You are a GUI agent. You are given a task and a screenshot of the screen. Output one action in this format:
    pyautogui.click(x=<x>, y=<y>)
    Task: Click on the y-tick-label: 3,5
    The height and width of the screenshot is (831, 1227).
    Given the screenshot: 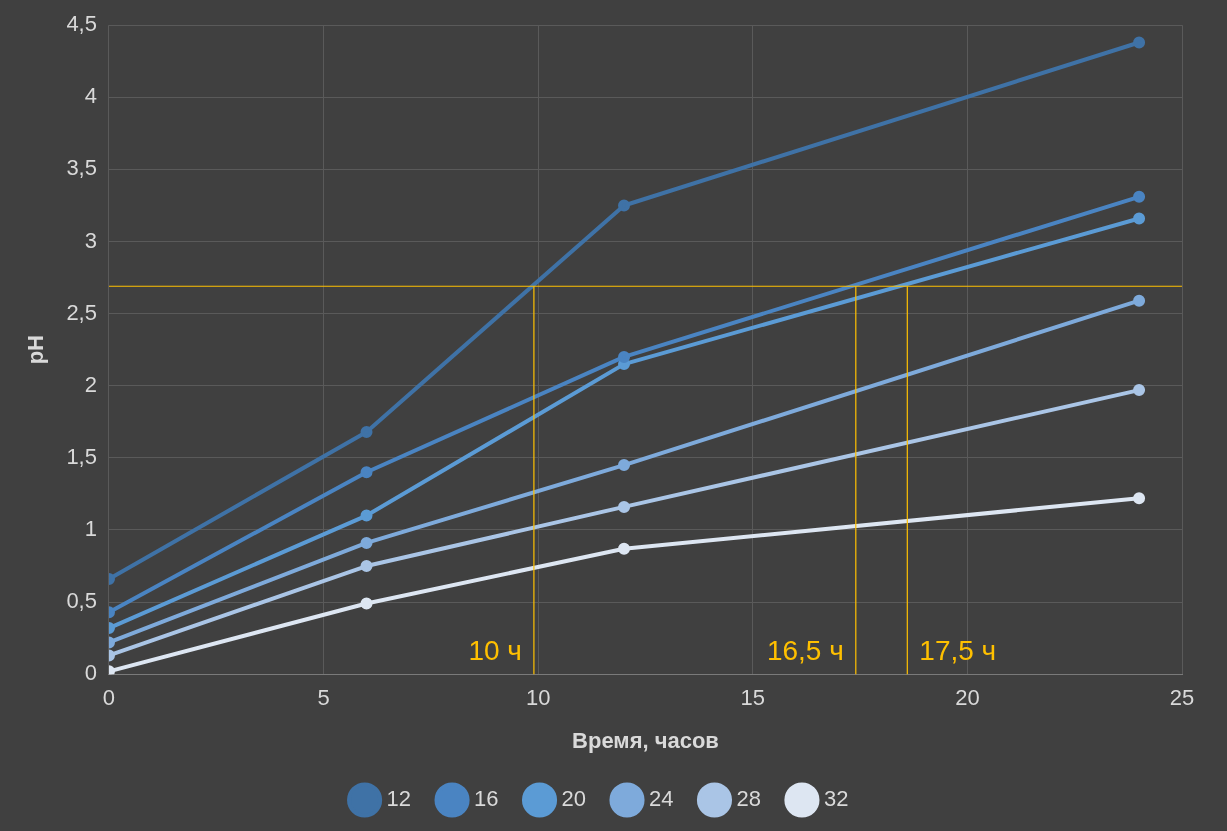 What is the action you would take?
    pyautogui.click(x=81, y=168)
    